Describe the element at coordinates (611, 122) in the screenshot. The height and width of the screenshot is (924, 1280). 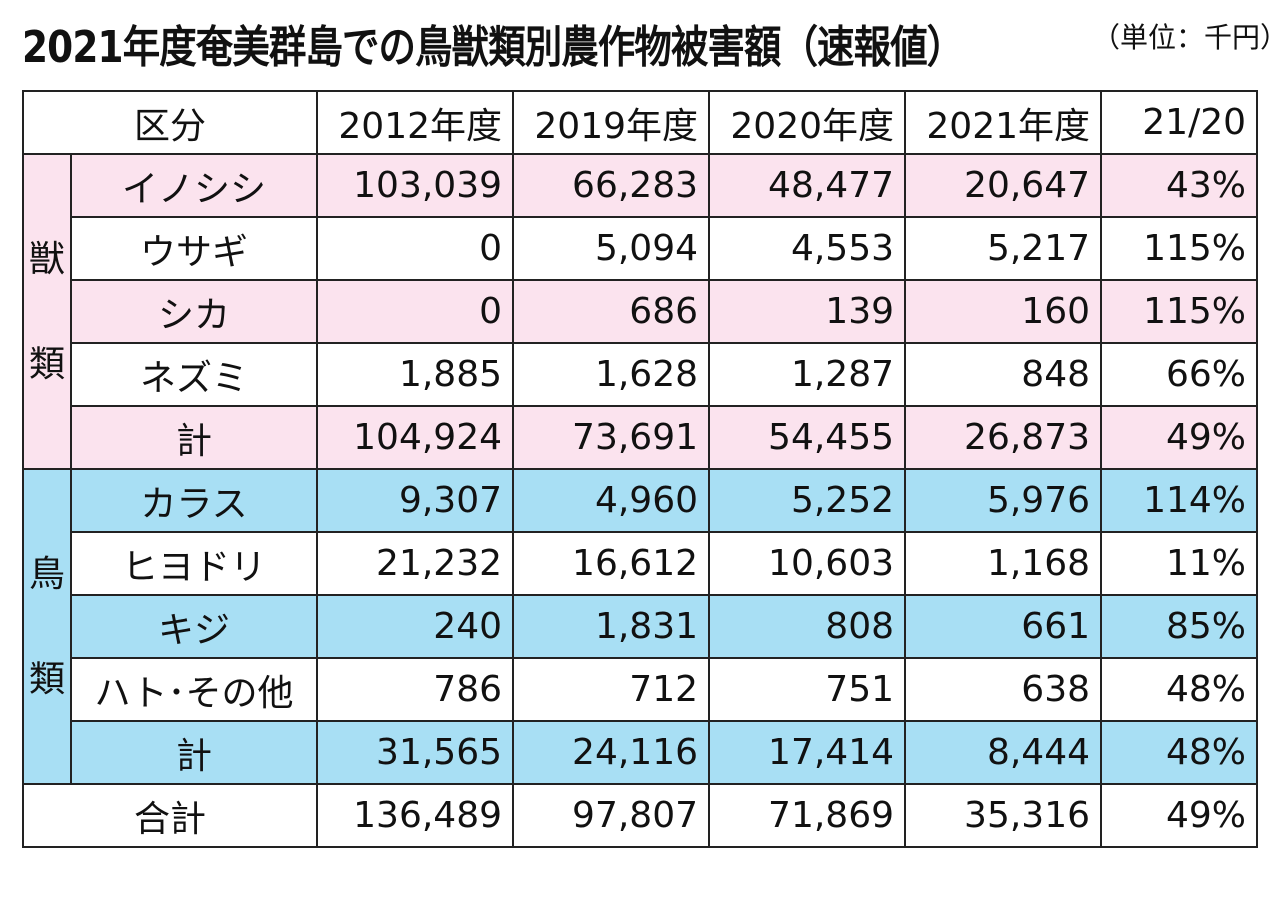
I see `header-2019: 2019年度` at that location.